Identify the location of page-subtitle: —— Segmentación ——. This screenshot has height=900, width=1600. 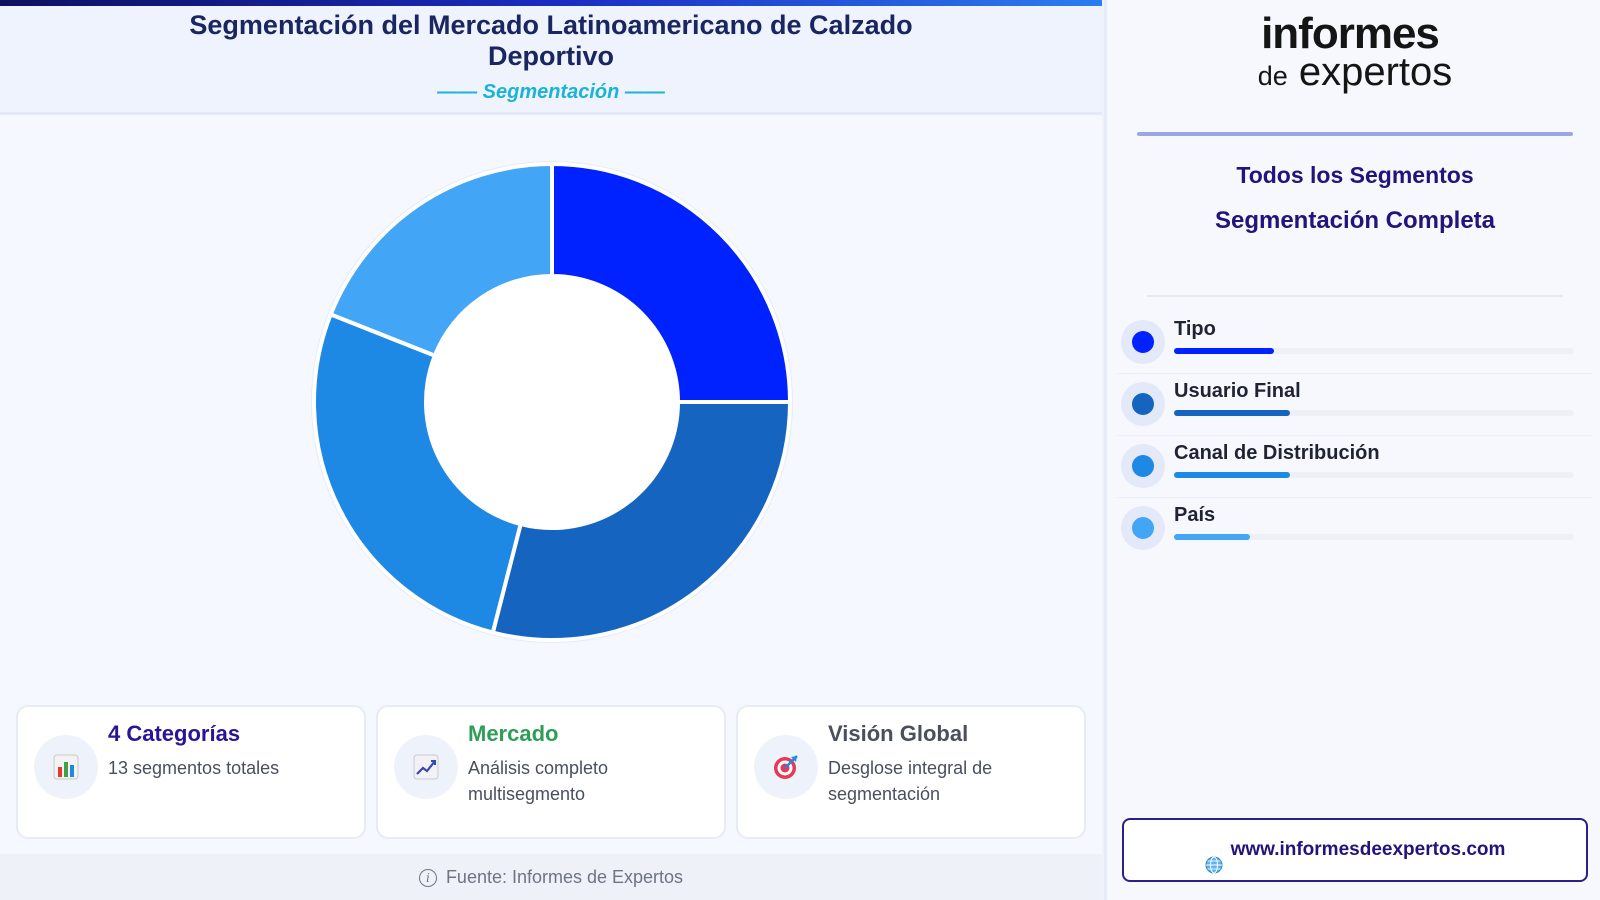
(551, 92).